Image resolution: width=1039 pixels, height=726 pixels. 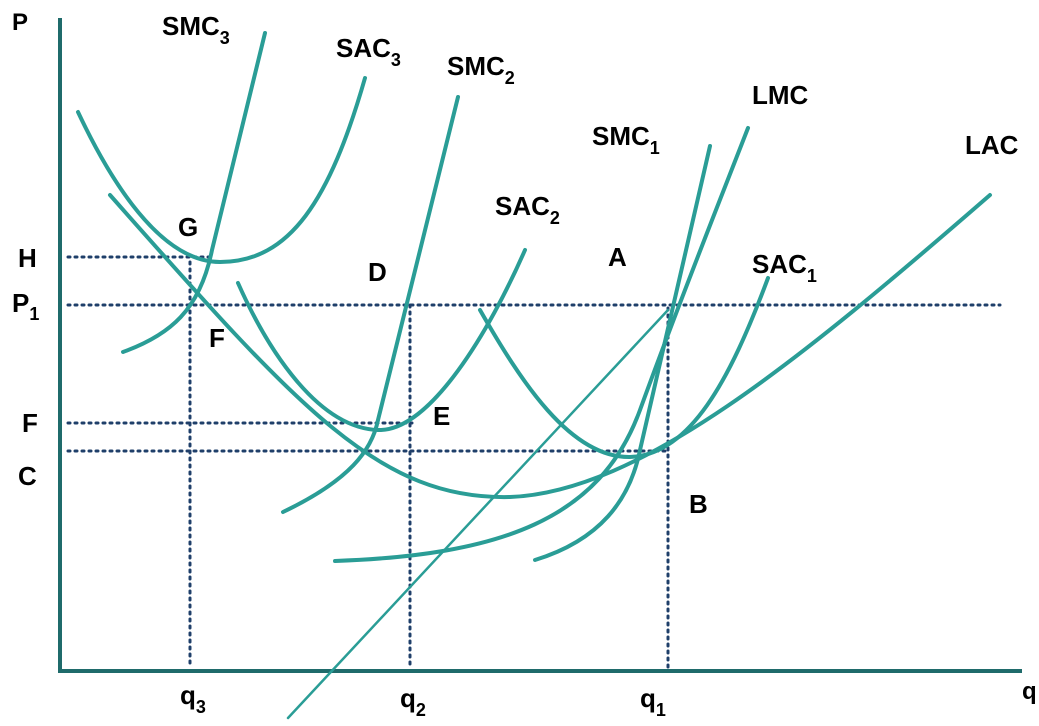 What do you see at coordinates (217, 338) in the screenshot?
I see `point-f-label: F` at bounding box center [217, 338].